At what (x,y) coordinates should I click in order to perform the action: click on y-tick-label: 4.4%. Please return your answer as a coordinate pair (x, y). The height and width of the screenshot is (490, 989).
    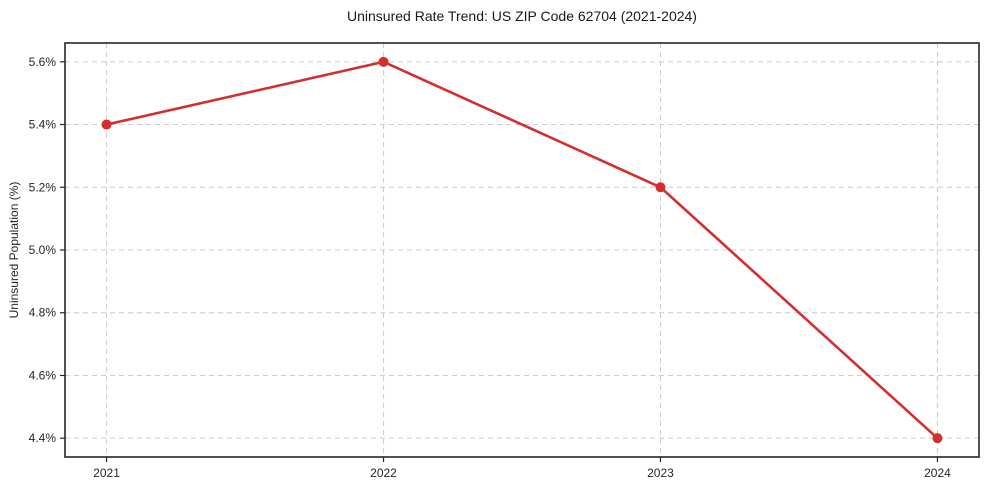
    Looking at the image, I should click on (43, 438).